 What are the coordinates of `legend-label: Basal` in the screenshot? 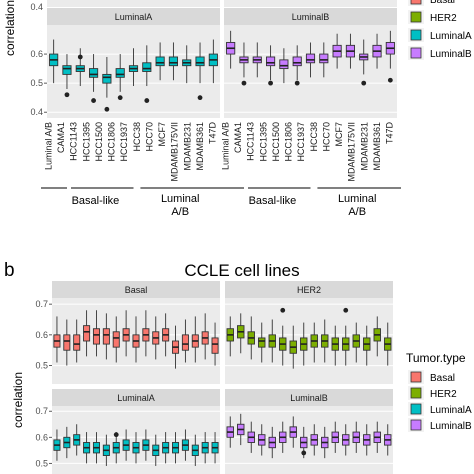 It's located at (442, 378).